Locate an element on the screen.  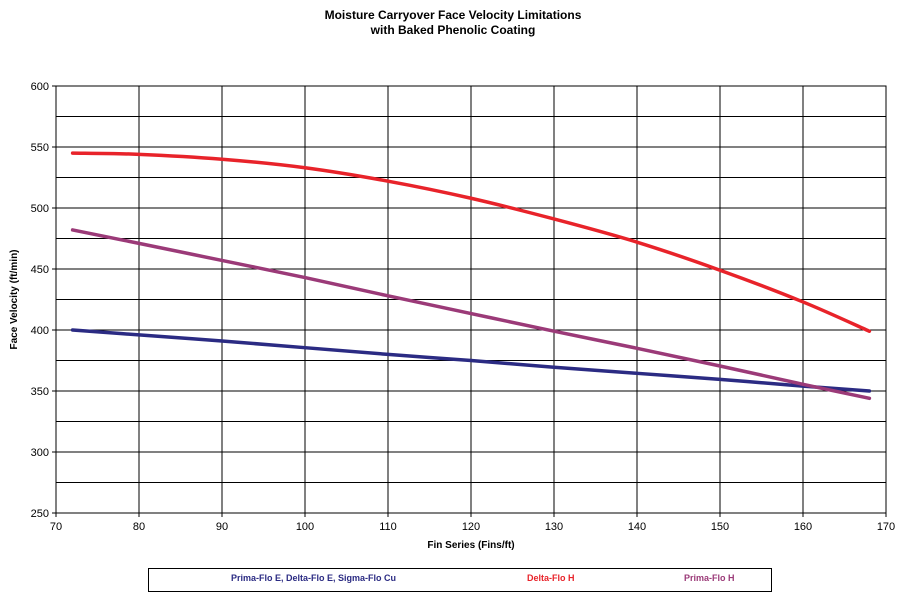
y-tick-label: 500 is located at coordinates (40, 209).